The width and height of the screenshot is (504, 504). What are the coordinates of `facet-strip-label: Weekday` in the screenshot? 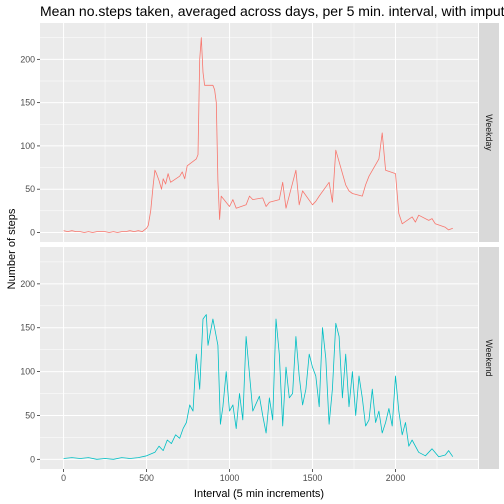 It's located at (489, 132).